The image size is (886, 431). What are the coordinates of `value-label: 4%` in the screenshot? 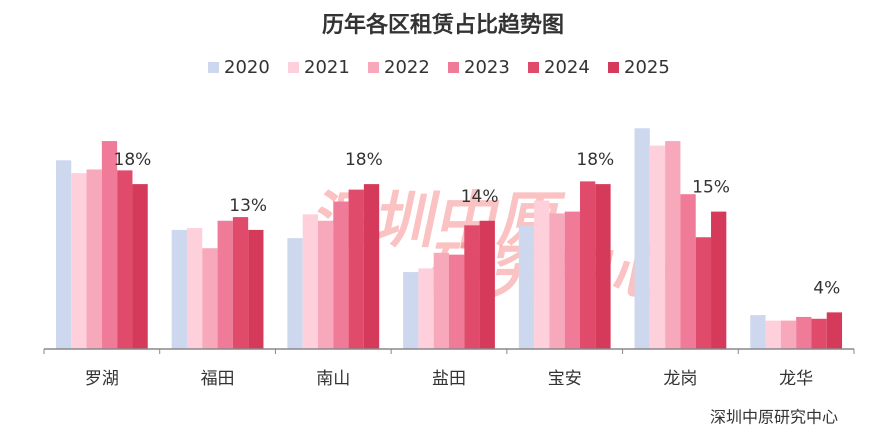 It's located at (826, 288).